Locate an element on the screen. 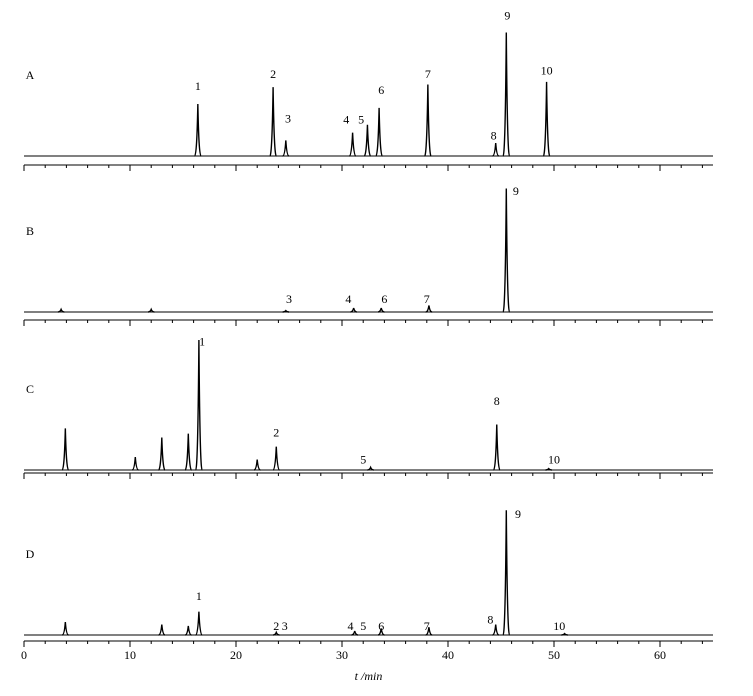  panel-label: A is located at coordinates (30, 75).